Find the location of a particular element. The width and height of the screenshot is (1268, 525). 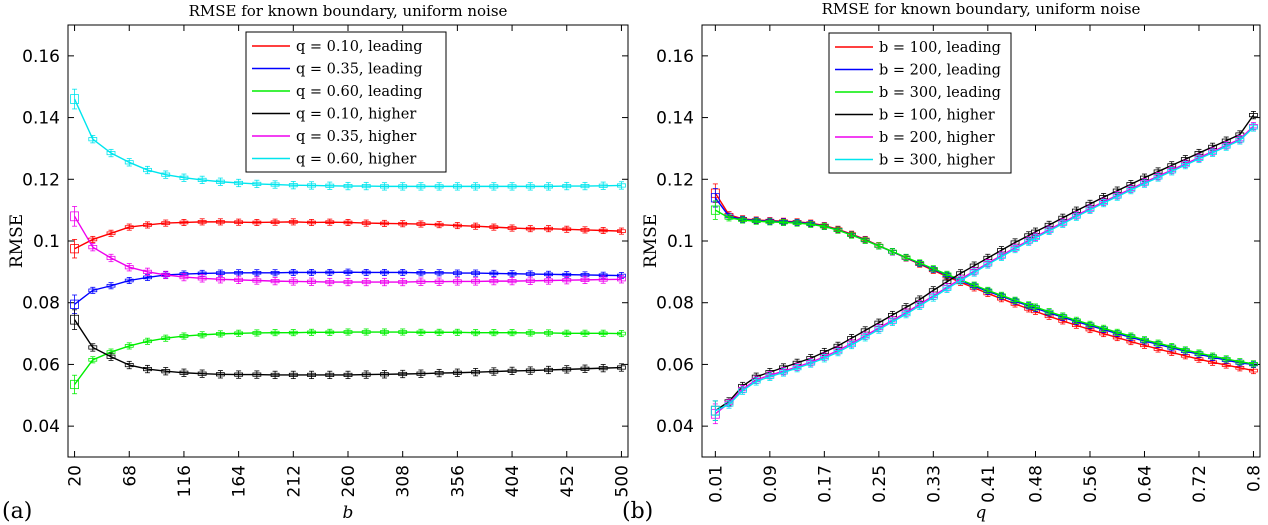

panel-a-ylabel: RMSE is located at coordinates (17, 241).